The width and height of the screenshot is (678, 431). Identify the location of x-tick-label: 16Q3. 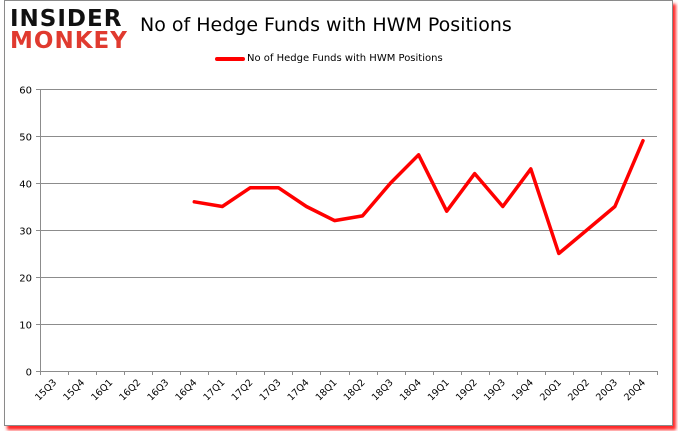
(158, 390).